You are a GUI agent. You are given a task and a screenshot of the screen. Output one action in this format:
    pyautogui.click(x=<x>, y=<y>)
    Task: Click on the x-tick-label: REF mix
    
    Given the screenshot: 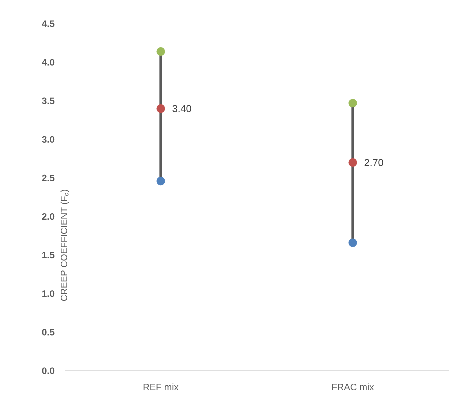 What is the action you would take?
    pyautogui.click(x=161, y=387)
    